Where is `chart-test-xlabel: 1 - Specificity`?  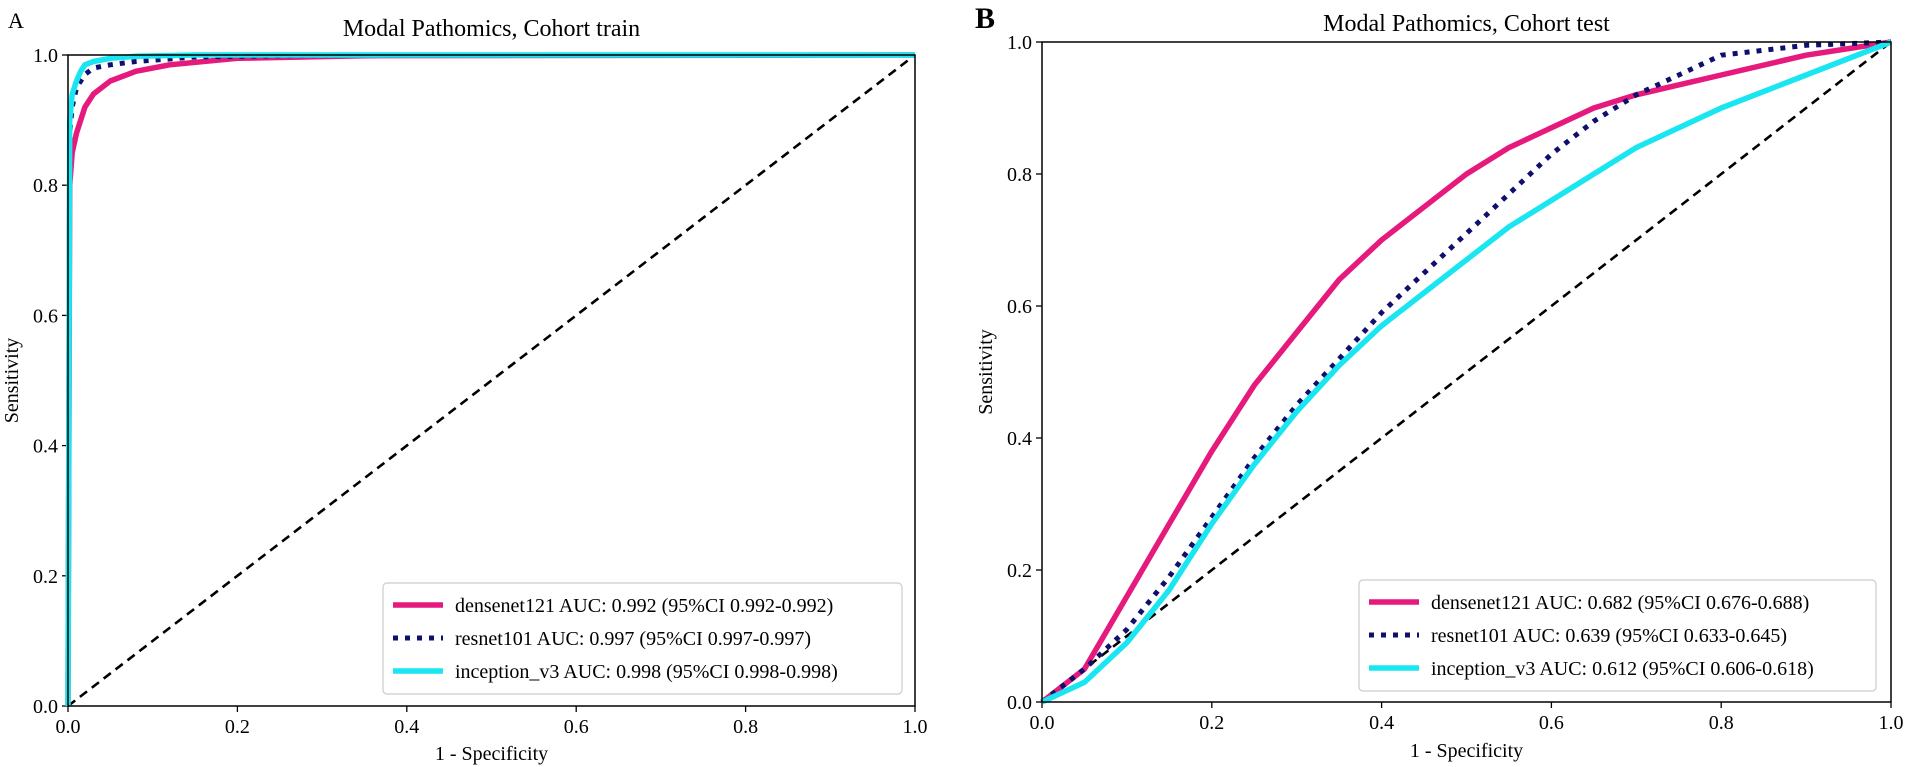 chart-test-xlabel: 1 - Specificity is located at coordinates (1466, 751).